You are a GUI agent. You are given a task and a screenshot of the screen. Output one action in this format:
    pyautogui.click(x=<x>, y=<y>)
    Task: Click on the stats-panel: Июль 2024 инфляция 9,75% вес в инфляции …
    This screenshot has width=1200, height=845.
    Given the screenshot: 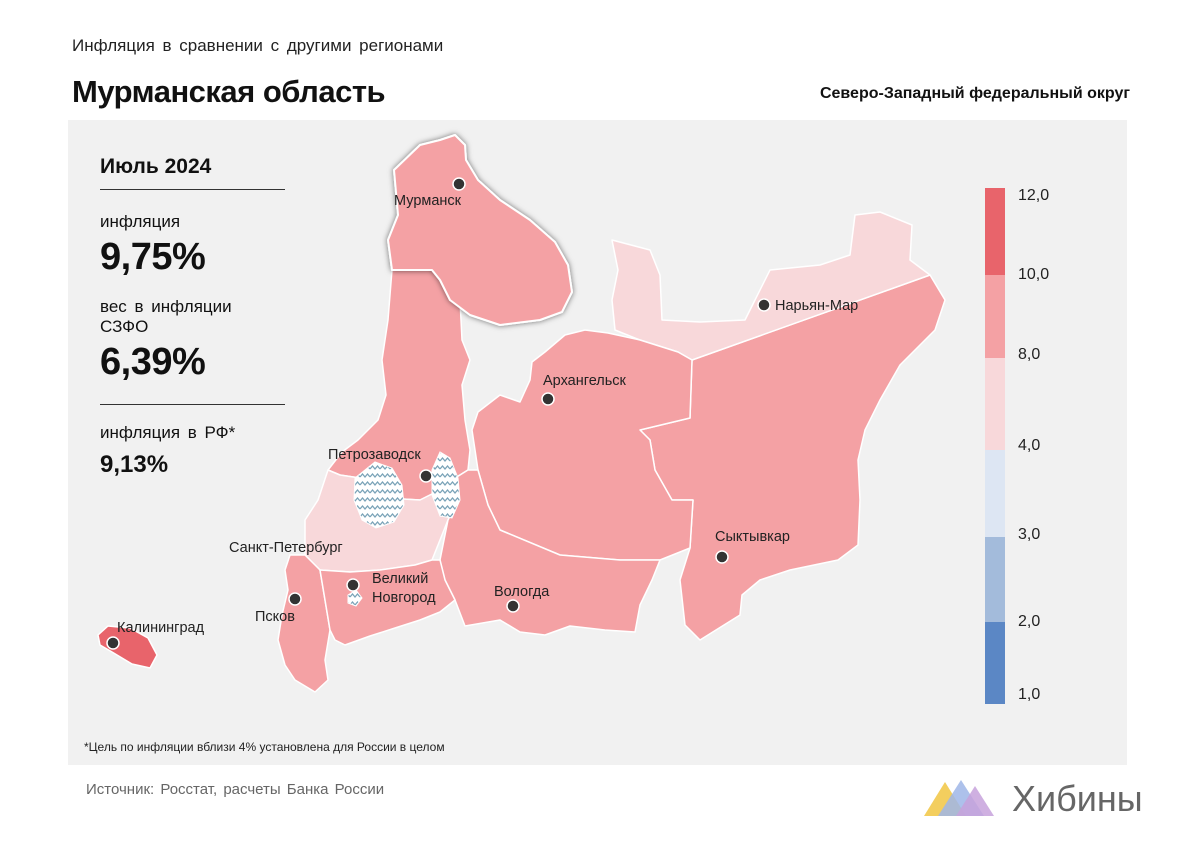 What is the action you would take?
    pyautogui.click(x=192, y=317)
    